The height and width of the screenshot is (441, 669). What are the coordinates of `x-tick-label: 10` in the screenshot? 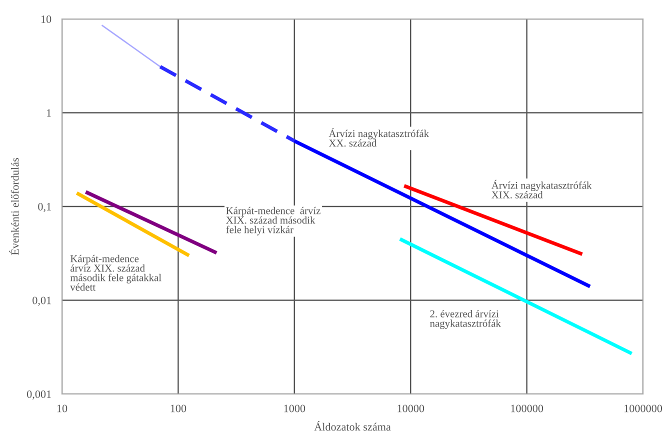 It's located at (62, 408).